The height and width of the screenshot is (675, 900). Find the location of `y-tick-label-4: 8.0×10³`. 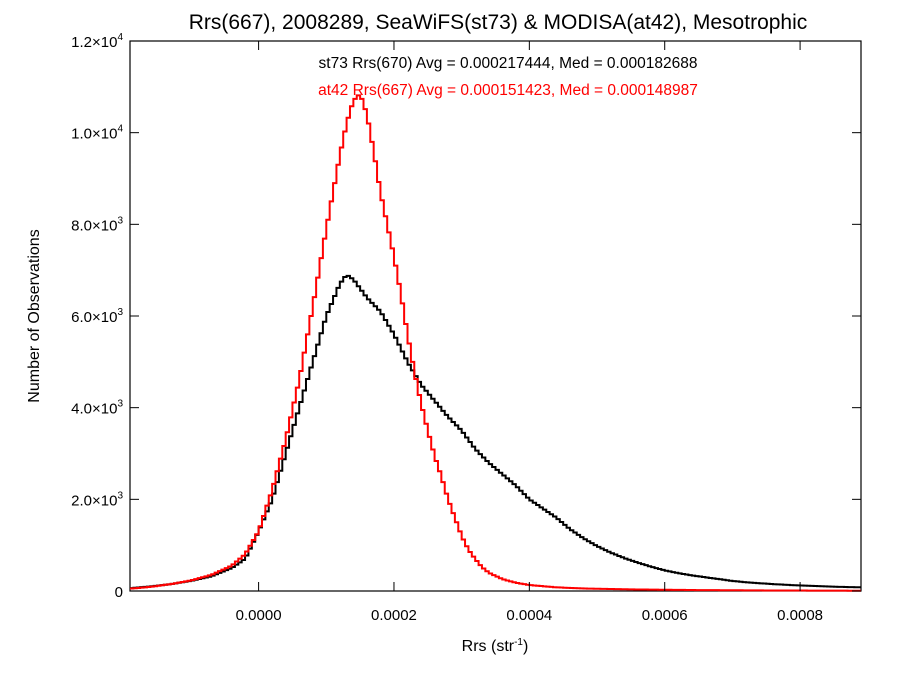

y-tick-label-4: 8.0×10³ is located at coordinates (97, 224).